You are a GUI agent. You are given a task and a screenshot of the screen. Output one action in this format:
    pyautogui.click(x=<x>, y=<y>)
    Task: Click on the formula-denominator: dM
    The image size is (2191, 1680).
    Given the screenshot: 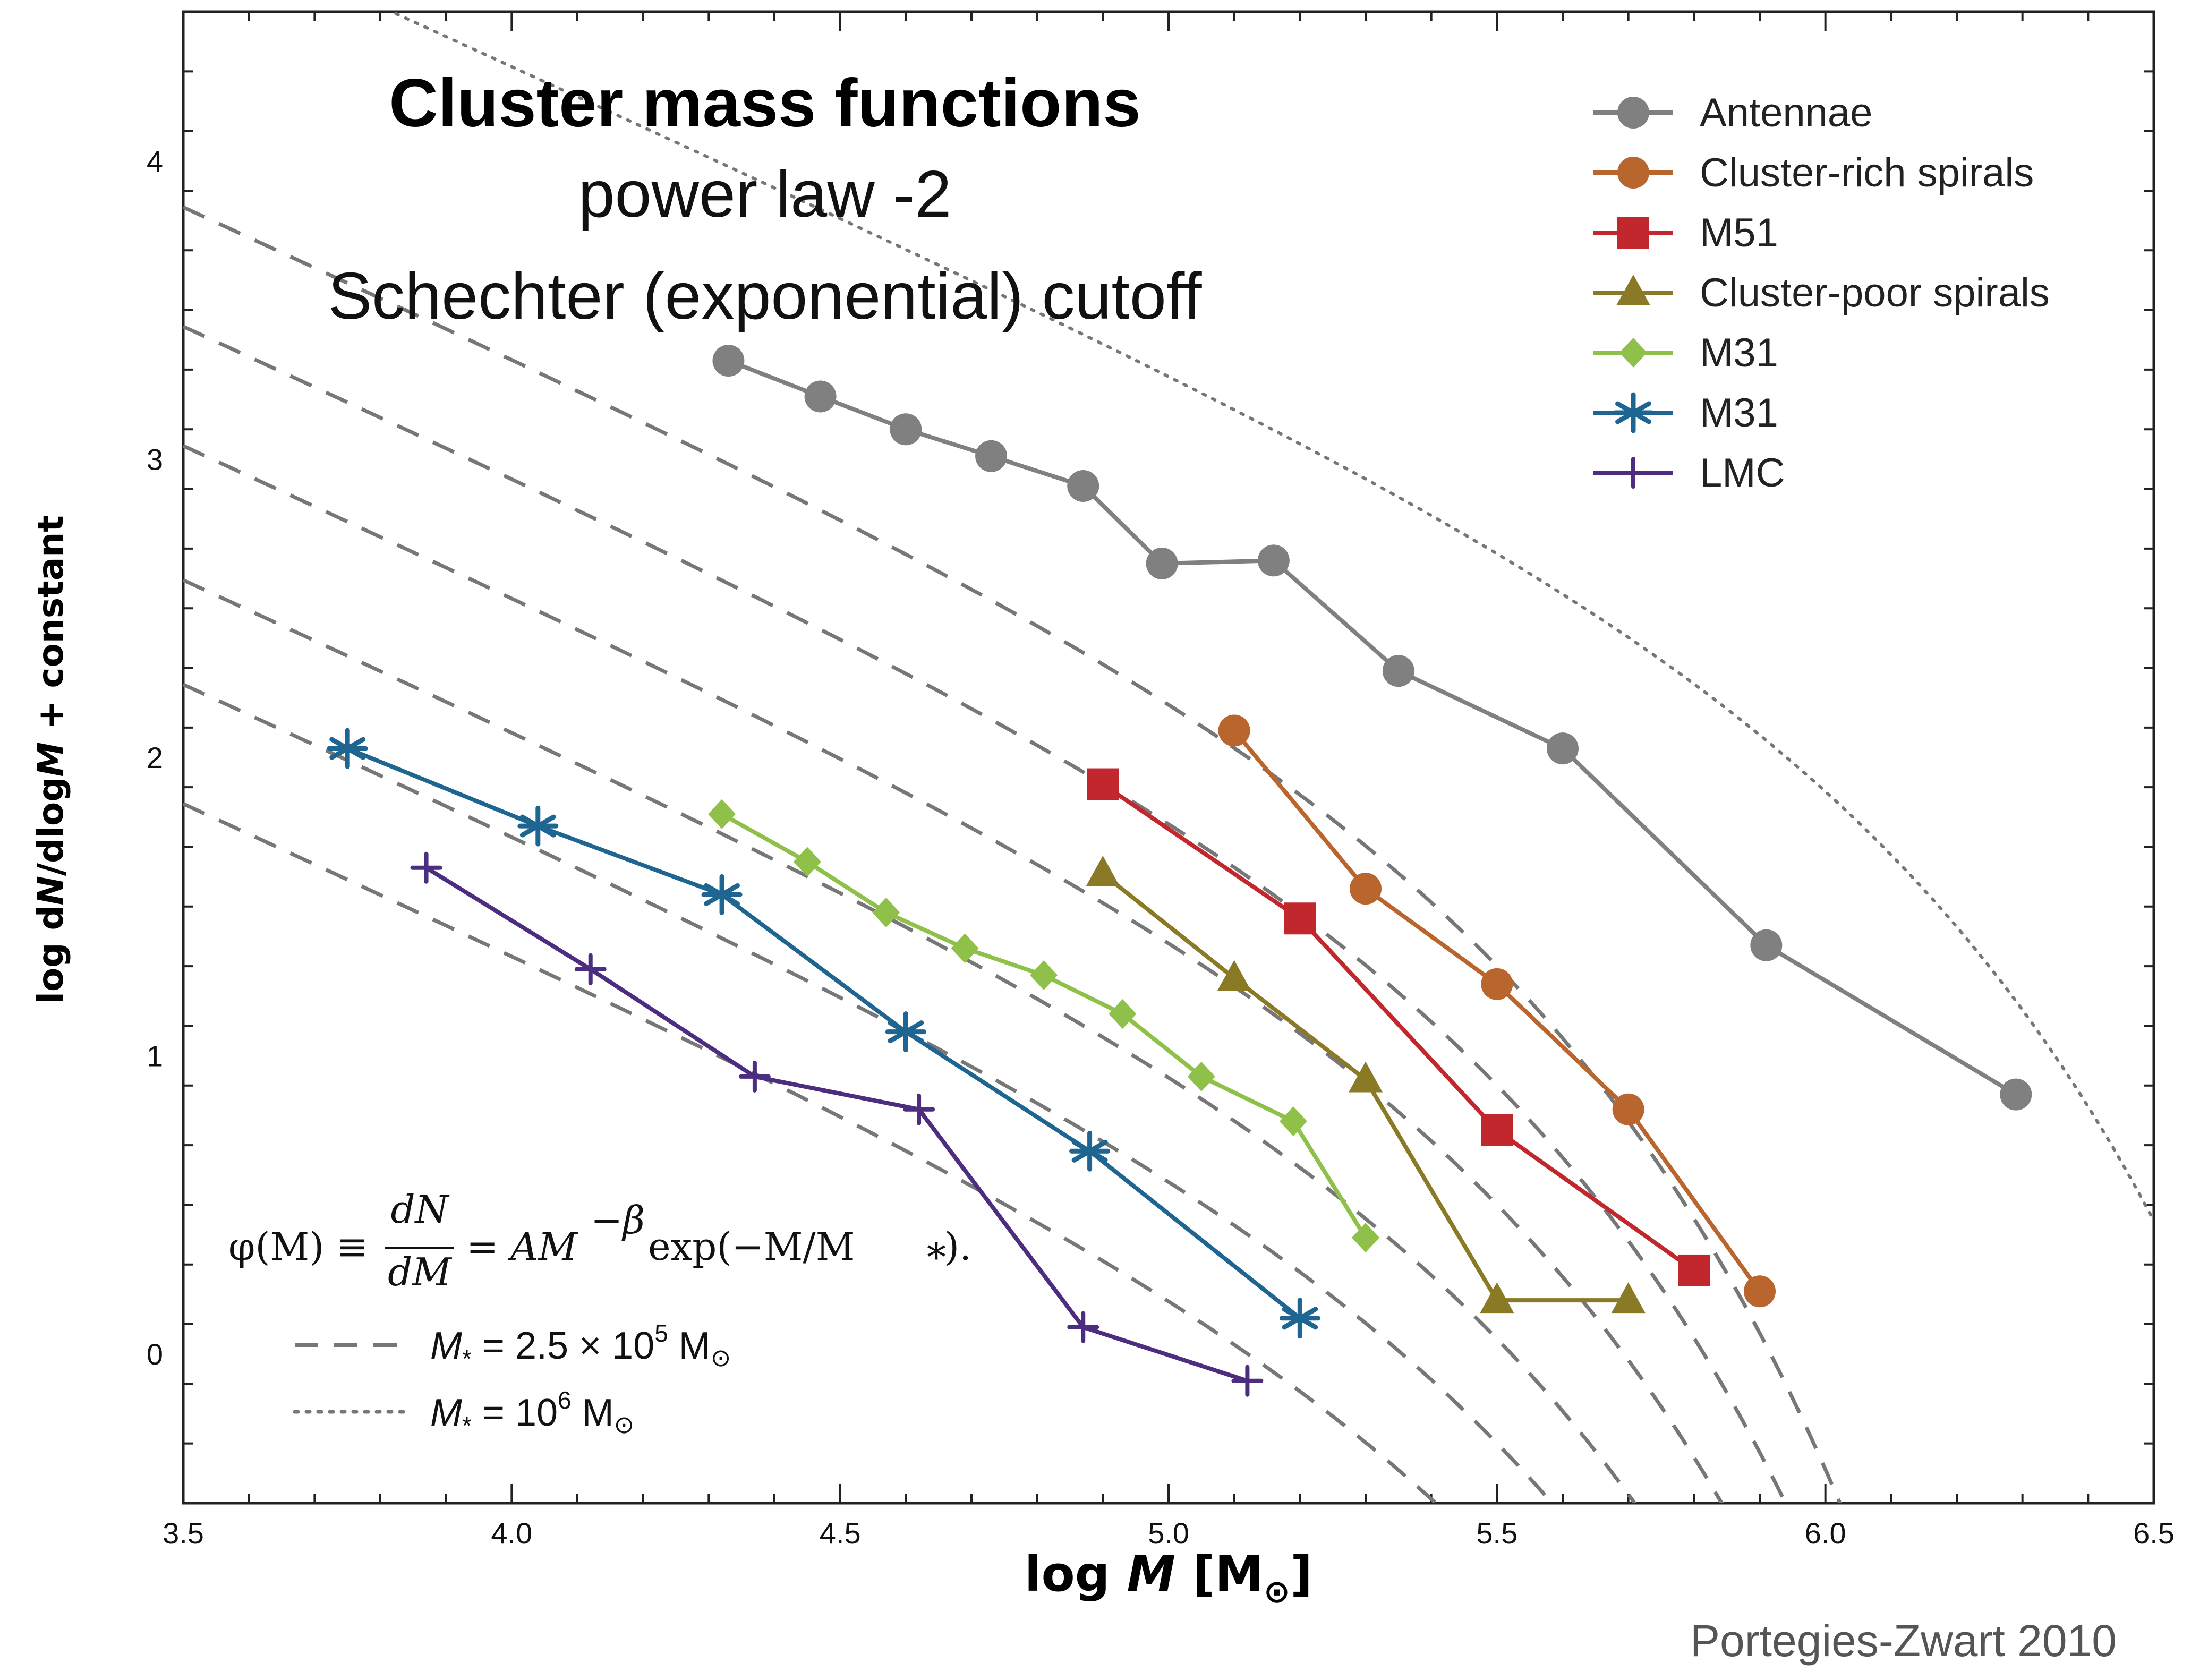 What is the action you would take?
    pyautogui.click(x=420, y=1272)
    